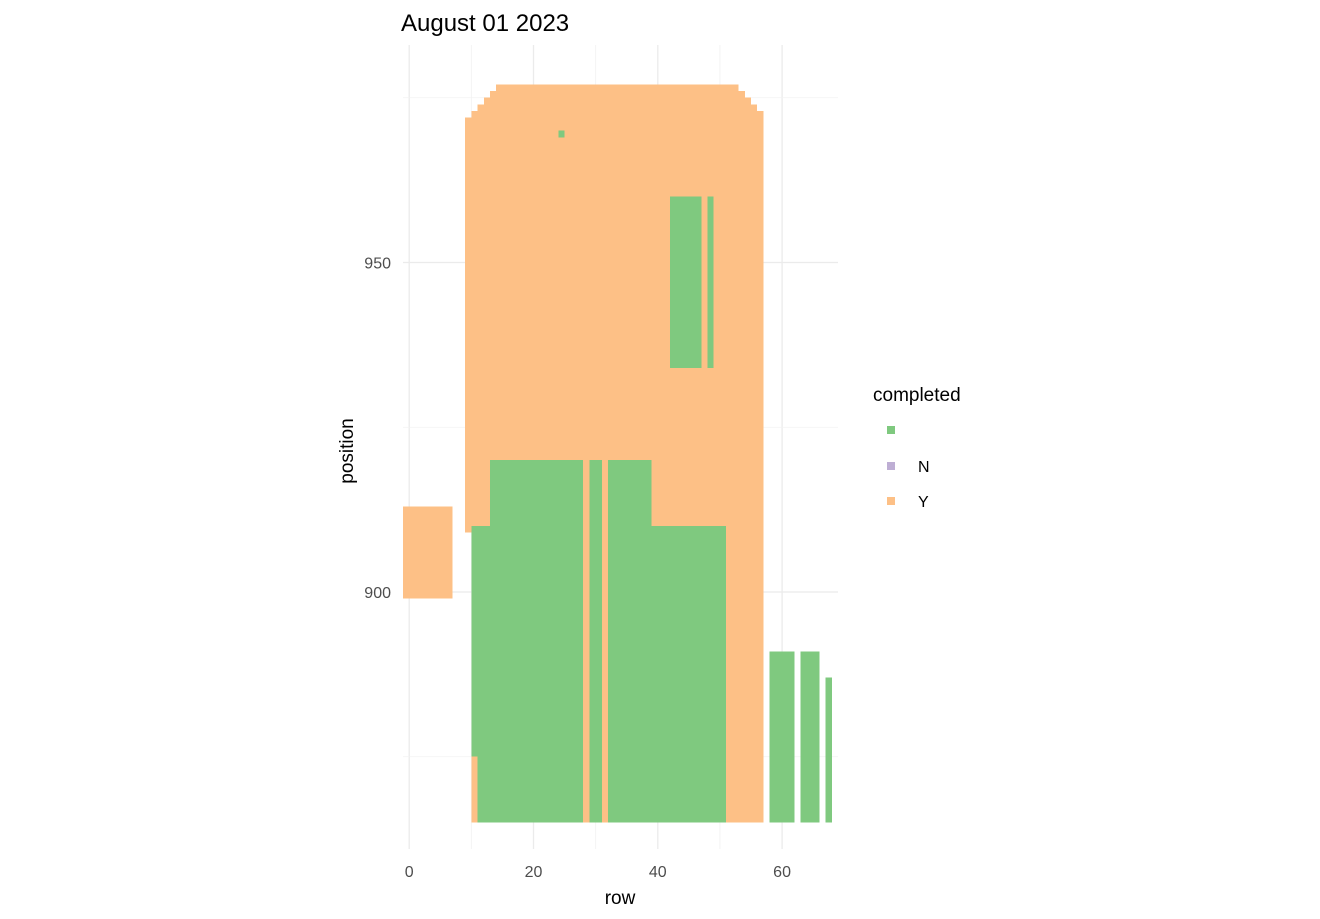 This screenshot has width=1320, height=919. I want to click on y-axis-ticks: 900 950, so click(377, 428).